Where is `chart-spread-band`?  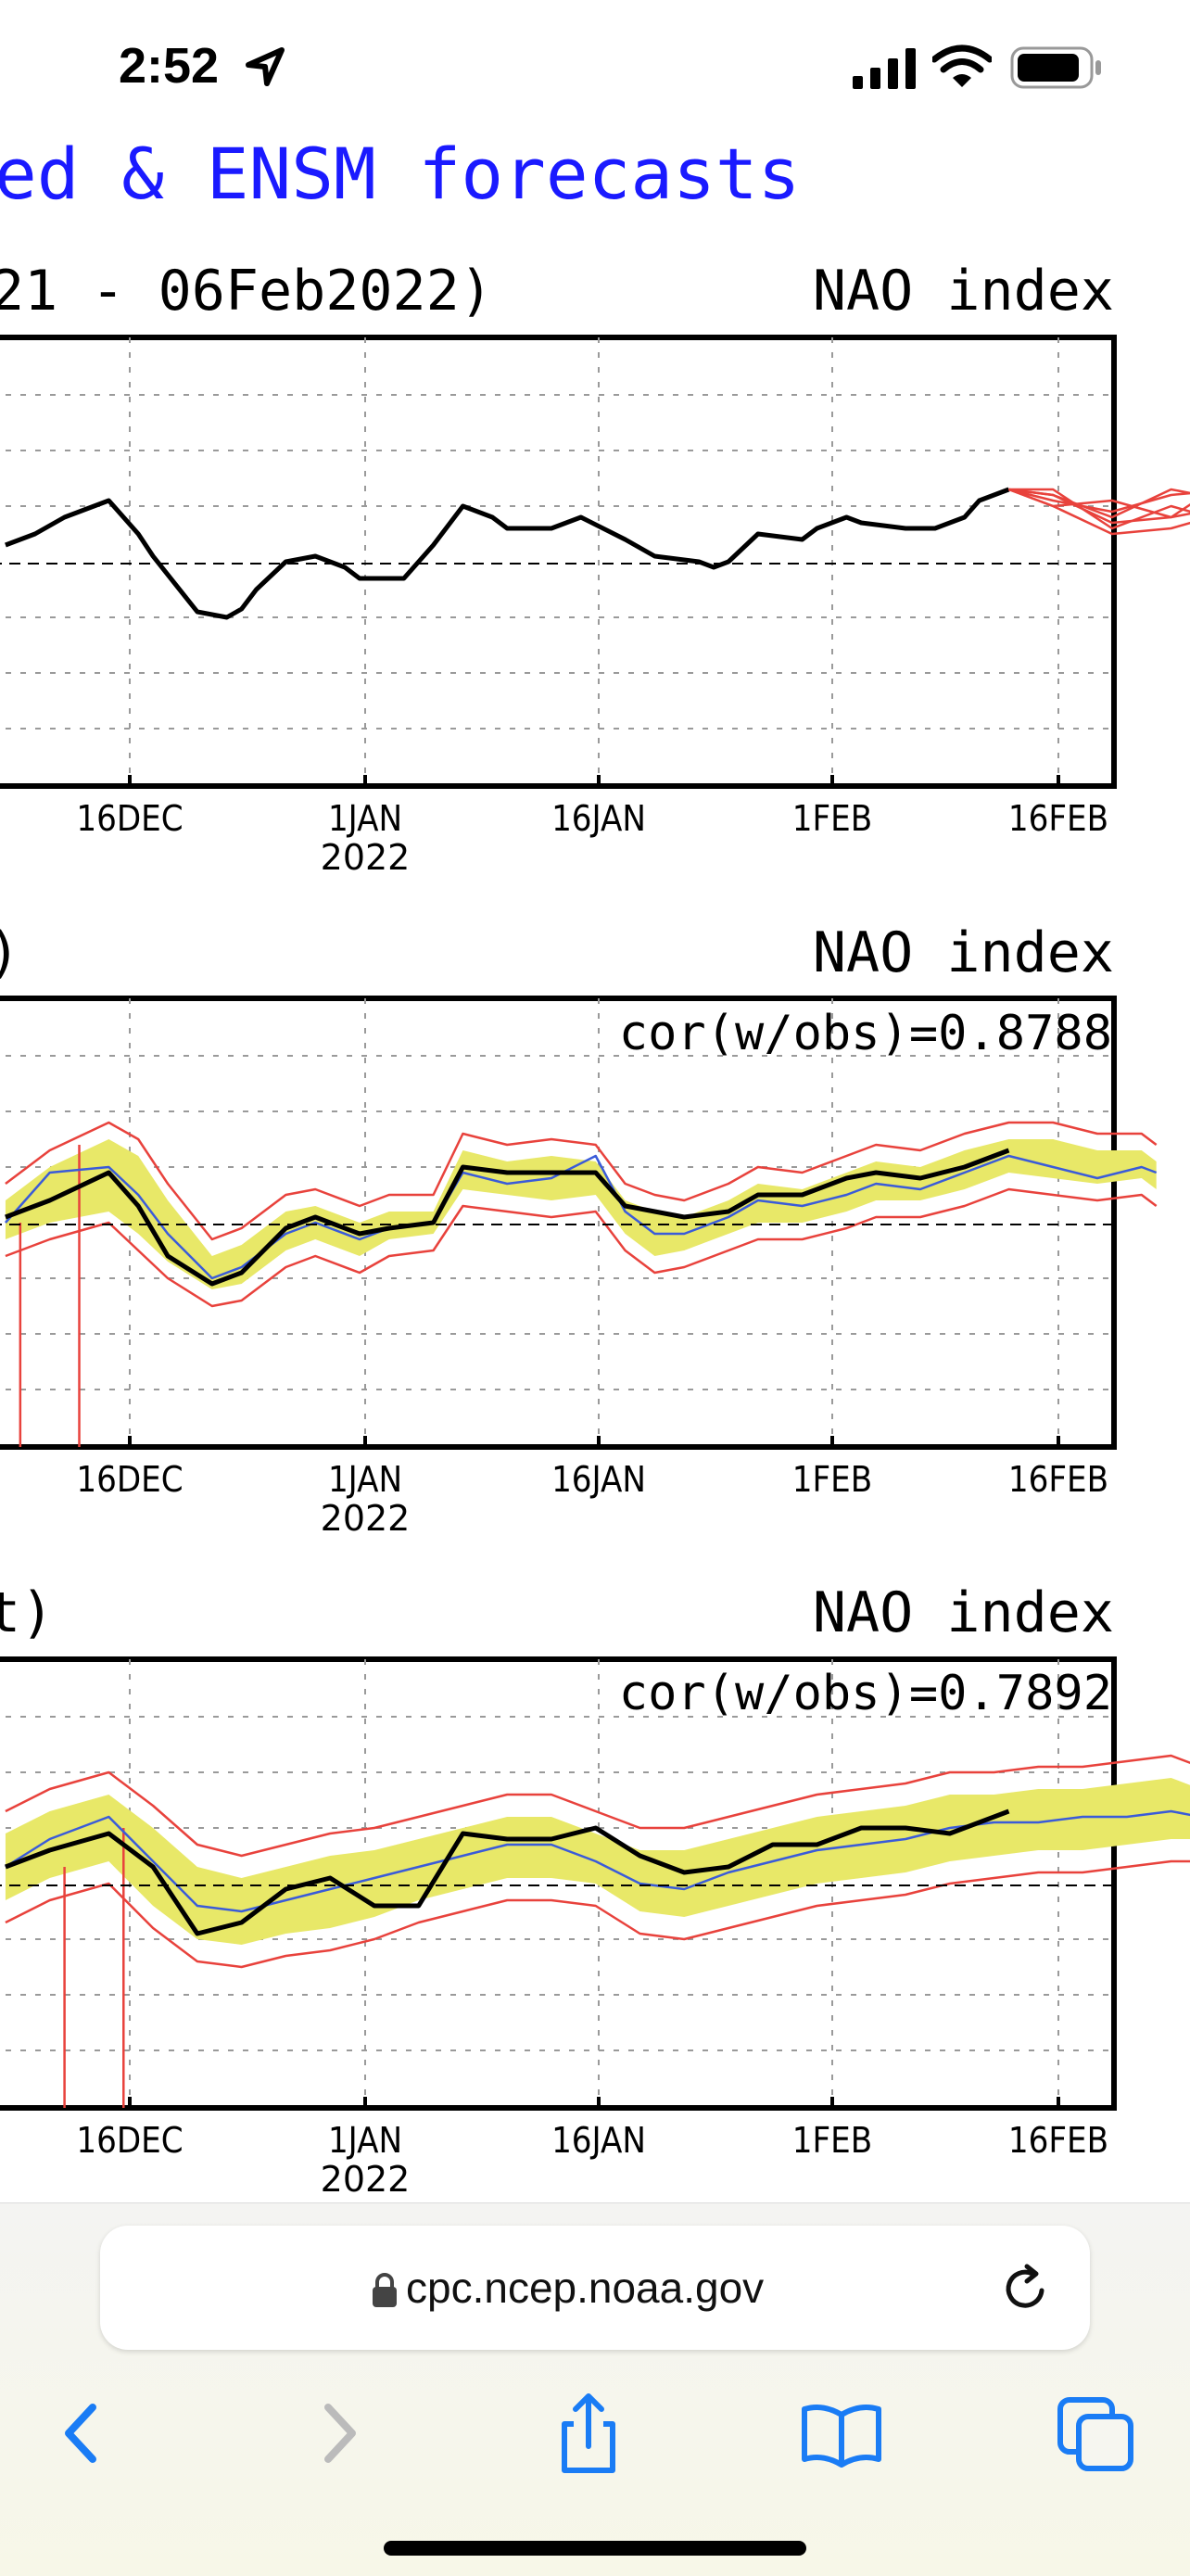 chart-spread-band is located at coordinates (581, 1214).